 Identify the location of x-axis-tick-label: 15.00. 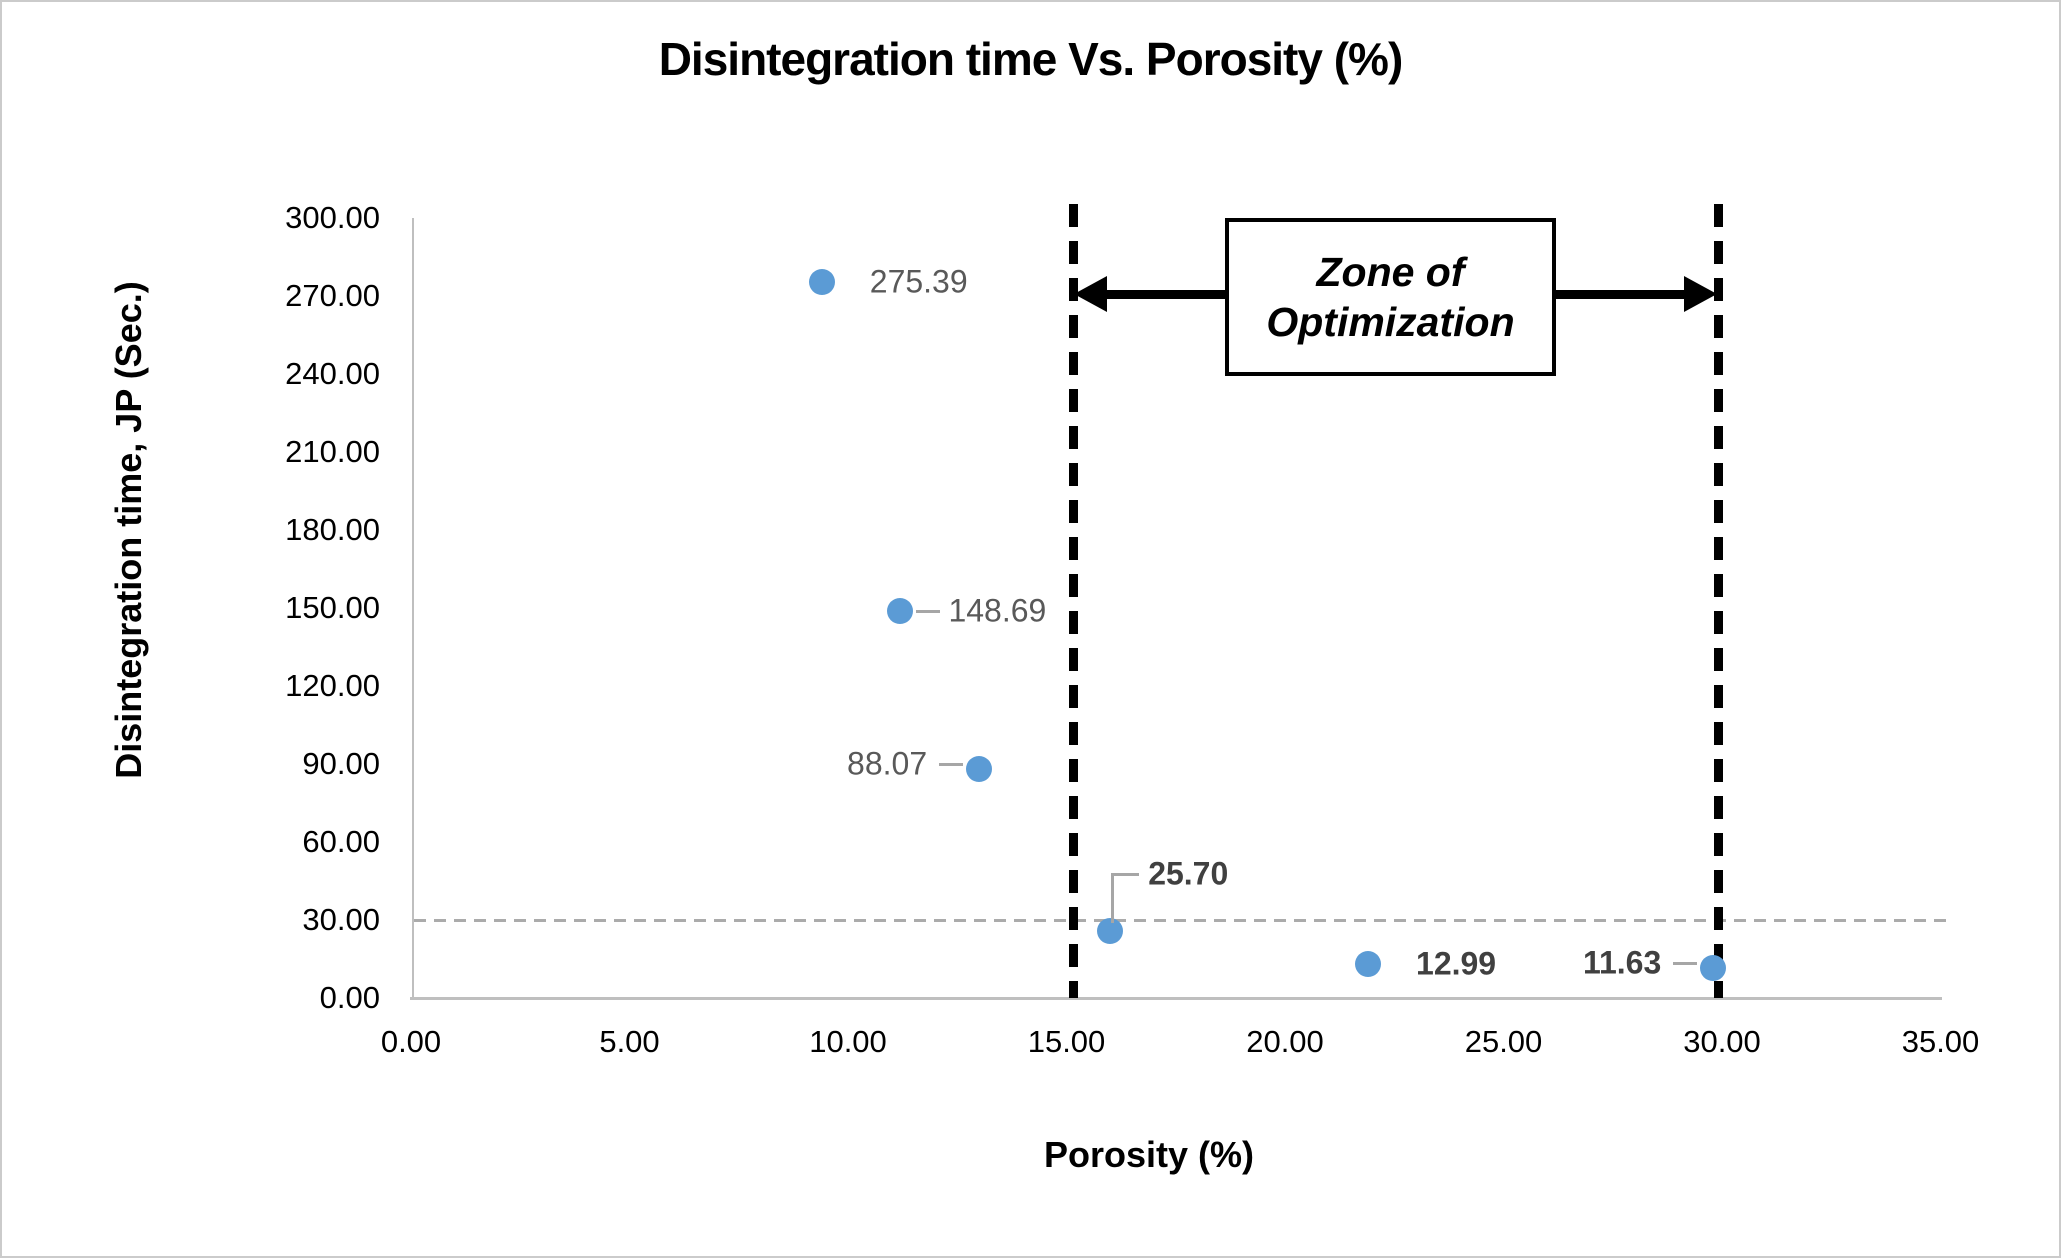
(1066, 1041).